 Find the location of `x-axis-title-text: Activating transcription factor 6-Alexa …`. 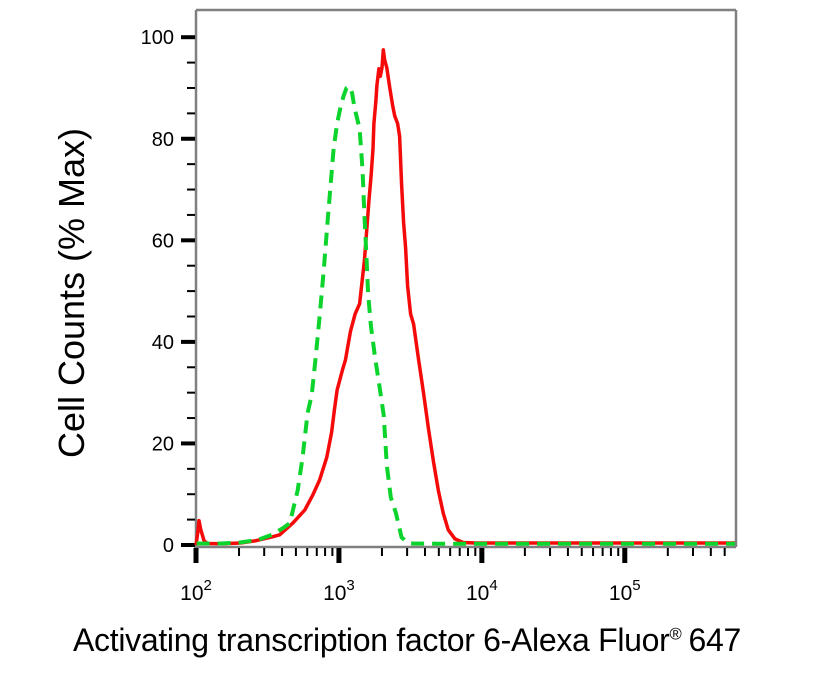

x-axis-title-text: Activating transcription factor 6-Alexa … is located at coordinates (371, 640).